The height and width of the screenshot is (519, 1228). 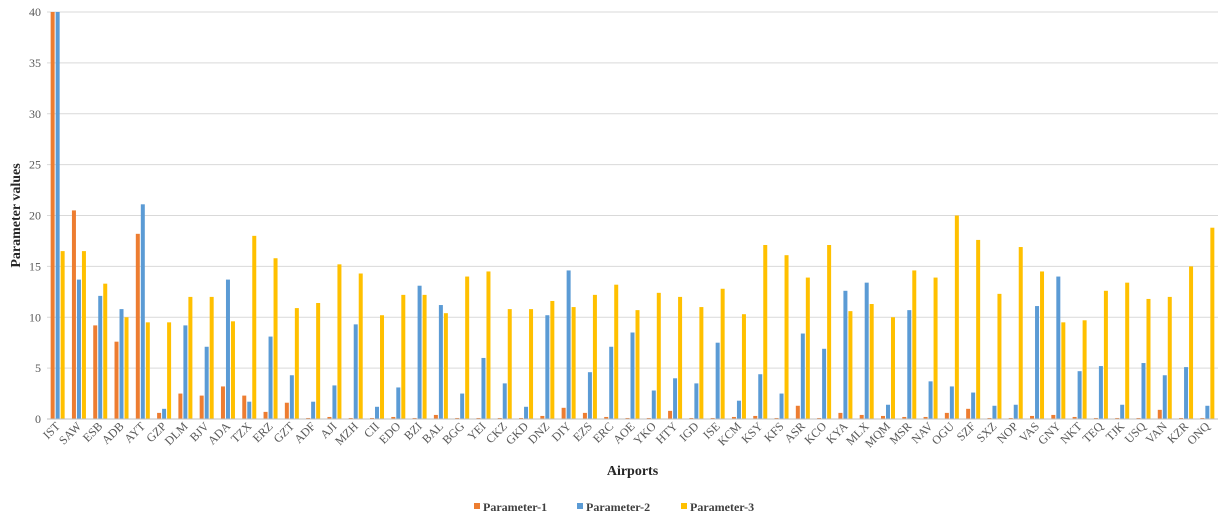 I want to click on bar-parameter-1-bgg, so click(x=457, y=418).